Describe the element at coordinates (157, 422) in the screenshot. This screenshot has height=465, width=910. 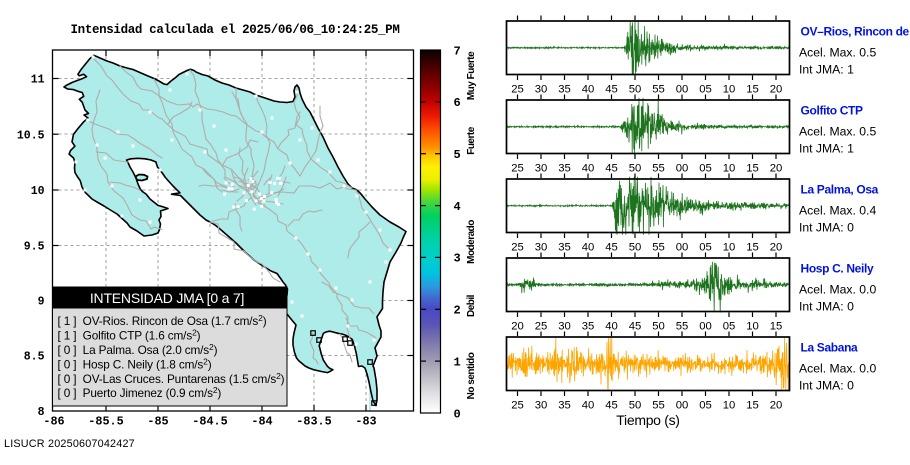
I see `svg-text: -85` at that location.